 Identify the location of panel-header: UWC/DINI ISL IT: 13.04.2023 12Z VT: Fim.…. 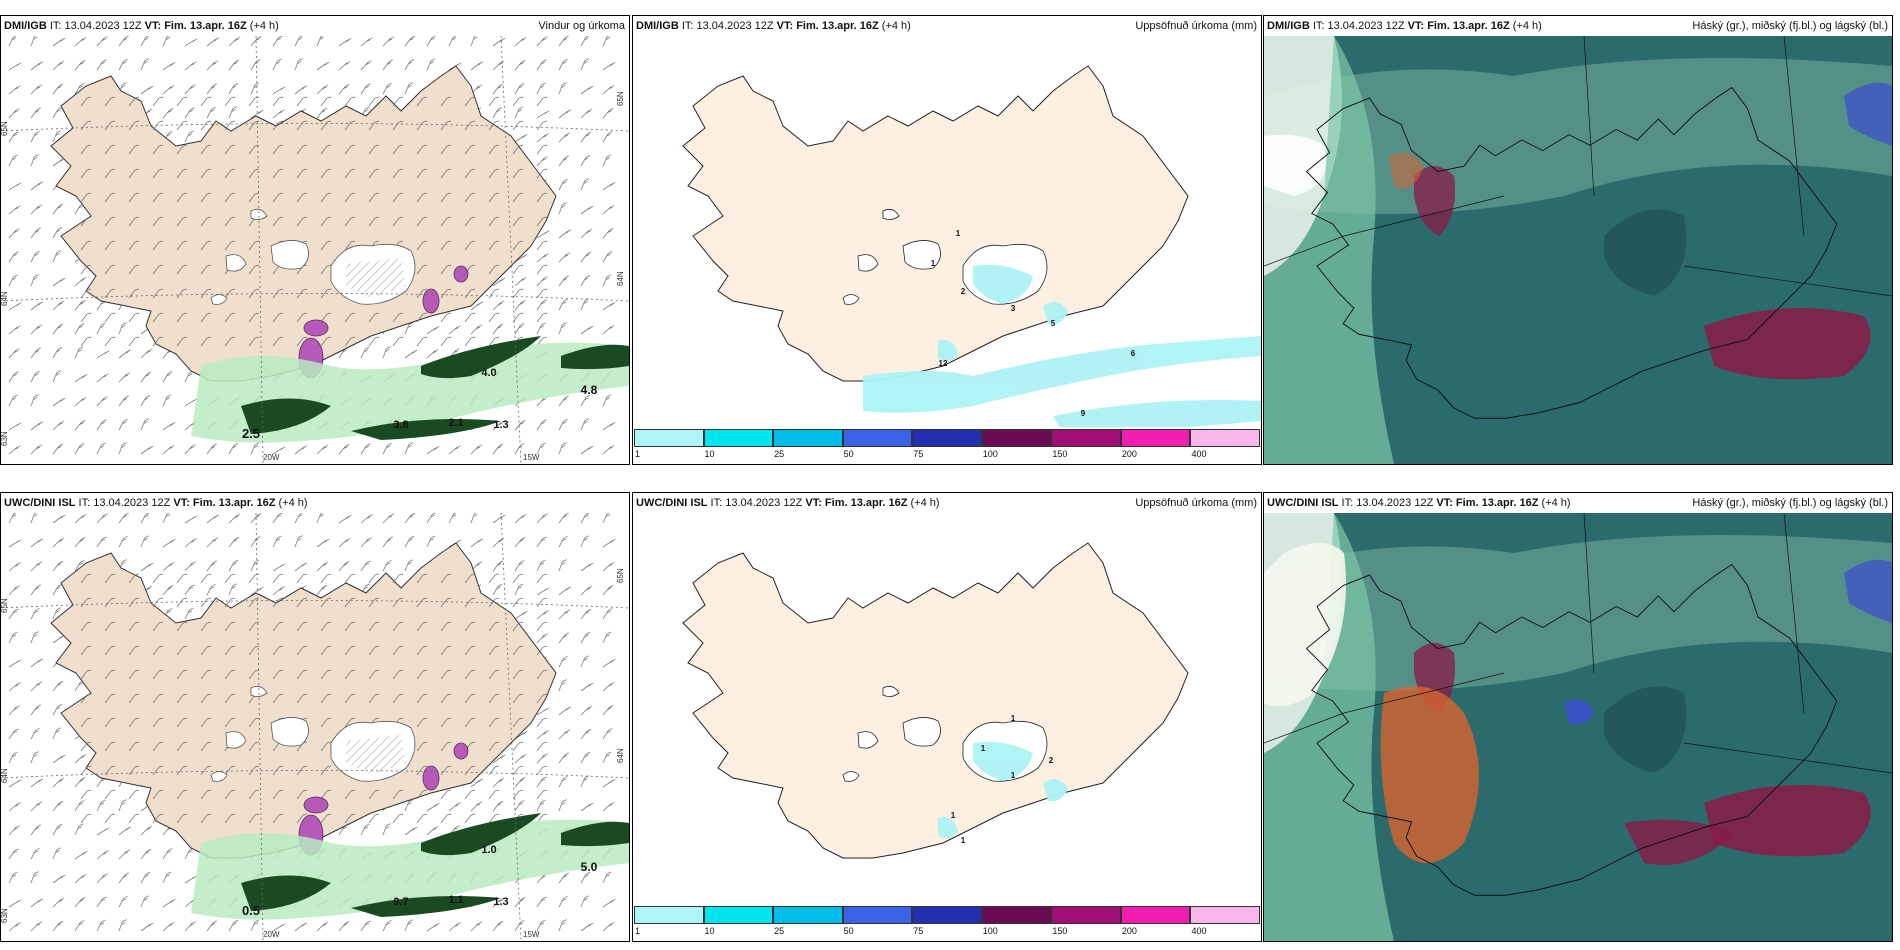
(315, 503).